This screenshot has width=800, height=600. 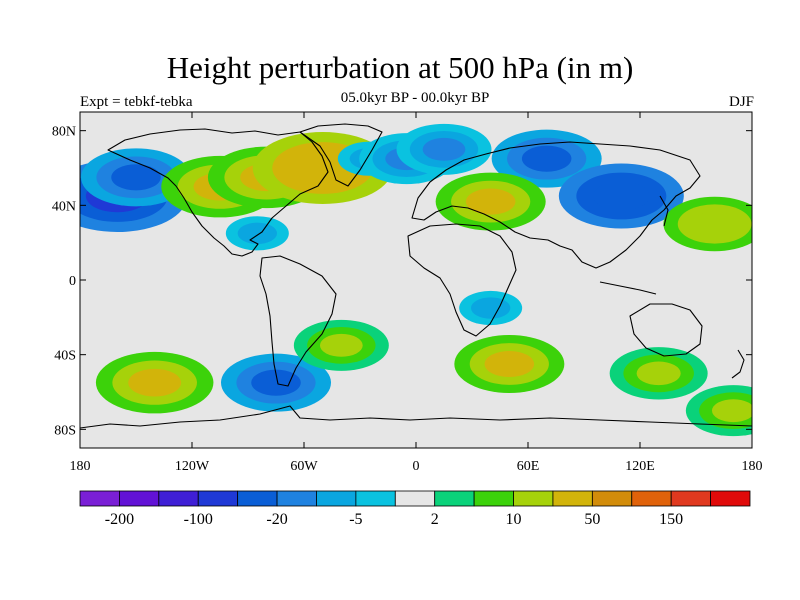 What do you see at coordinates (462, 280) in the screenshot?
I see `coast-africa` at bounding box center [462, 280].